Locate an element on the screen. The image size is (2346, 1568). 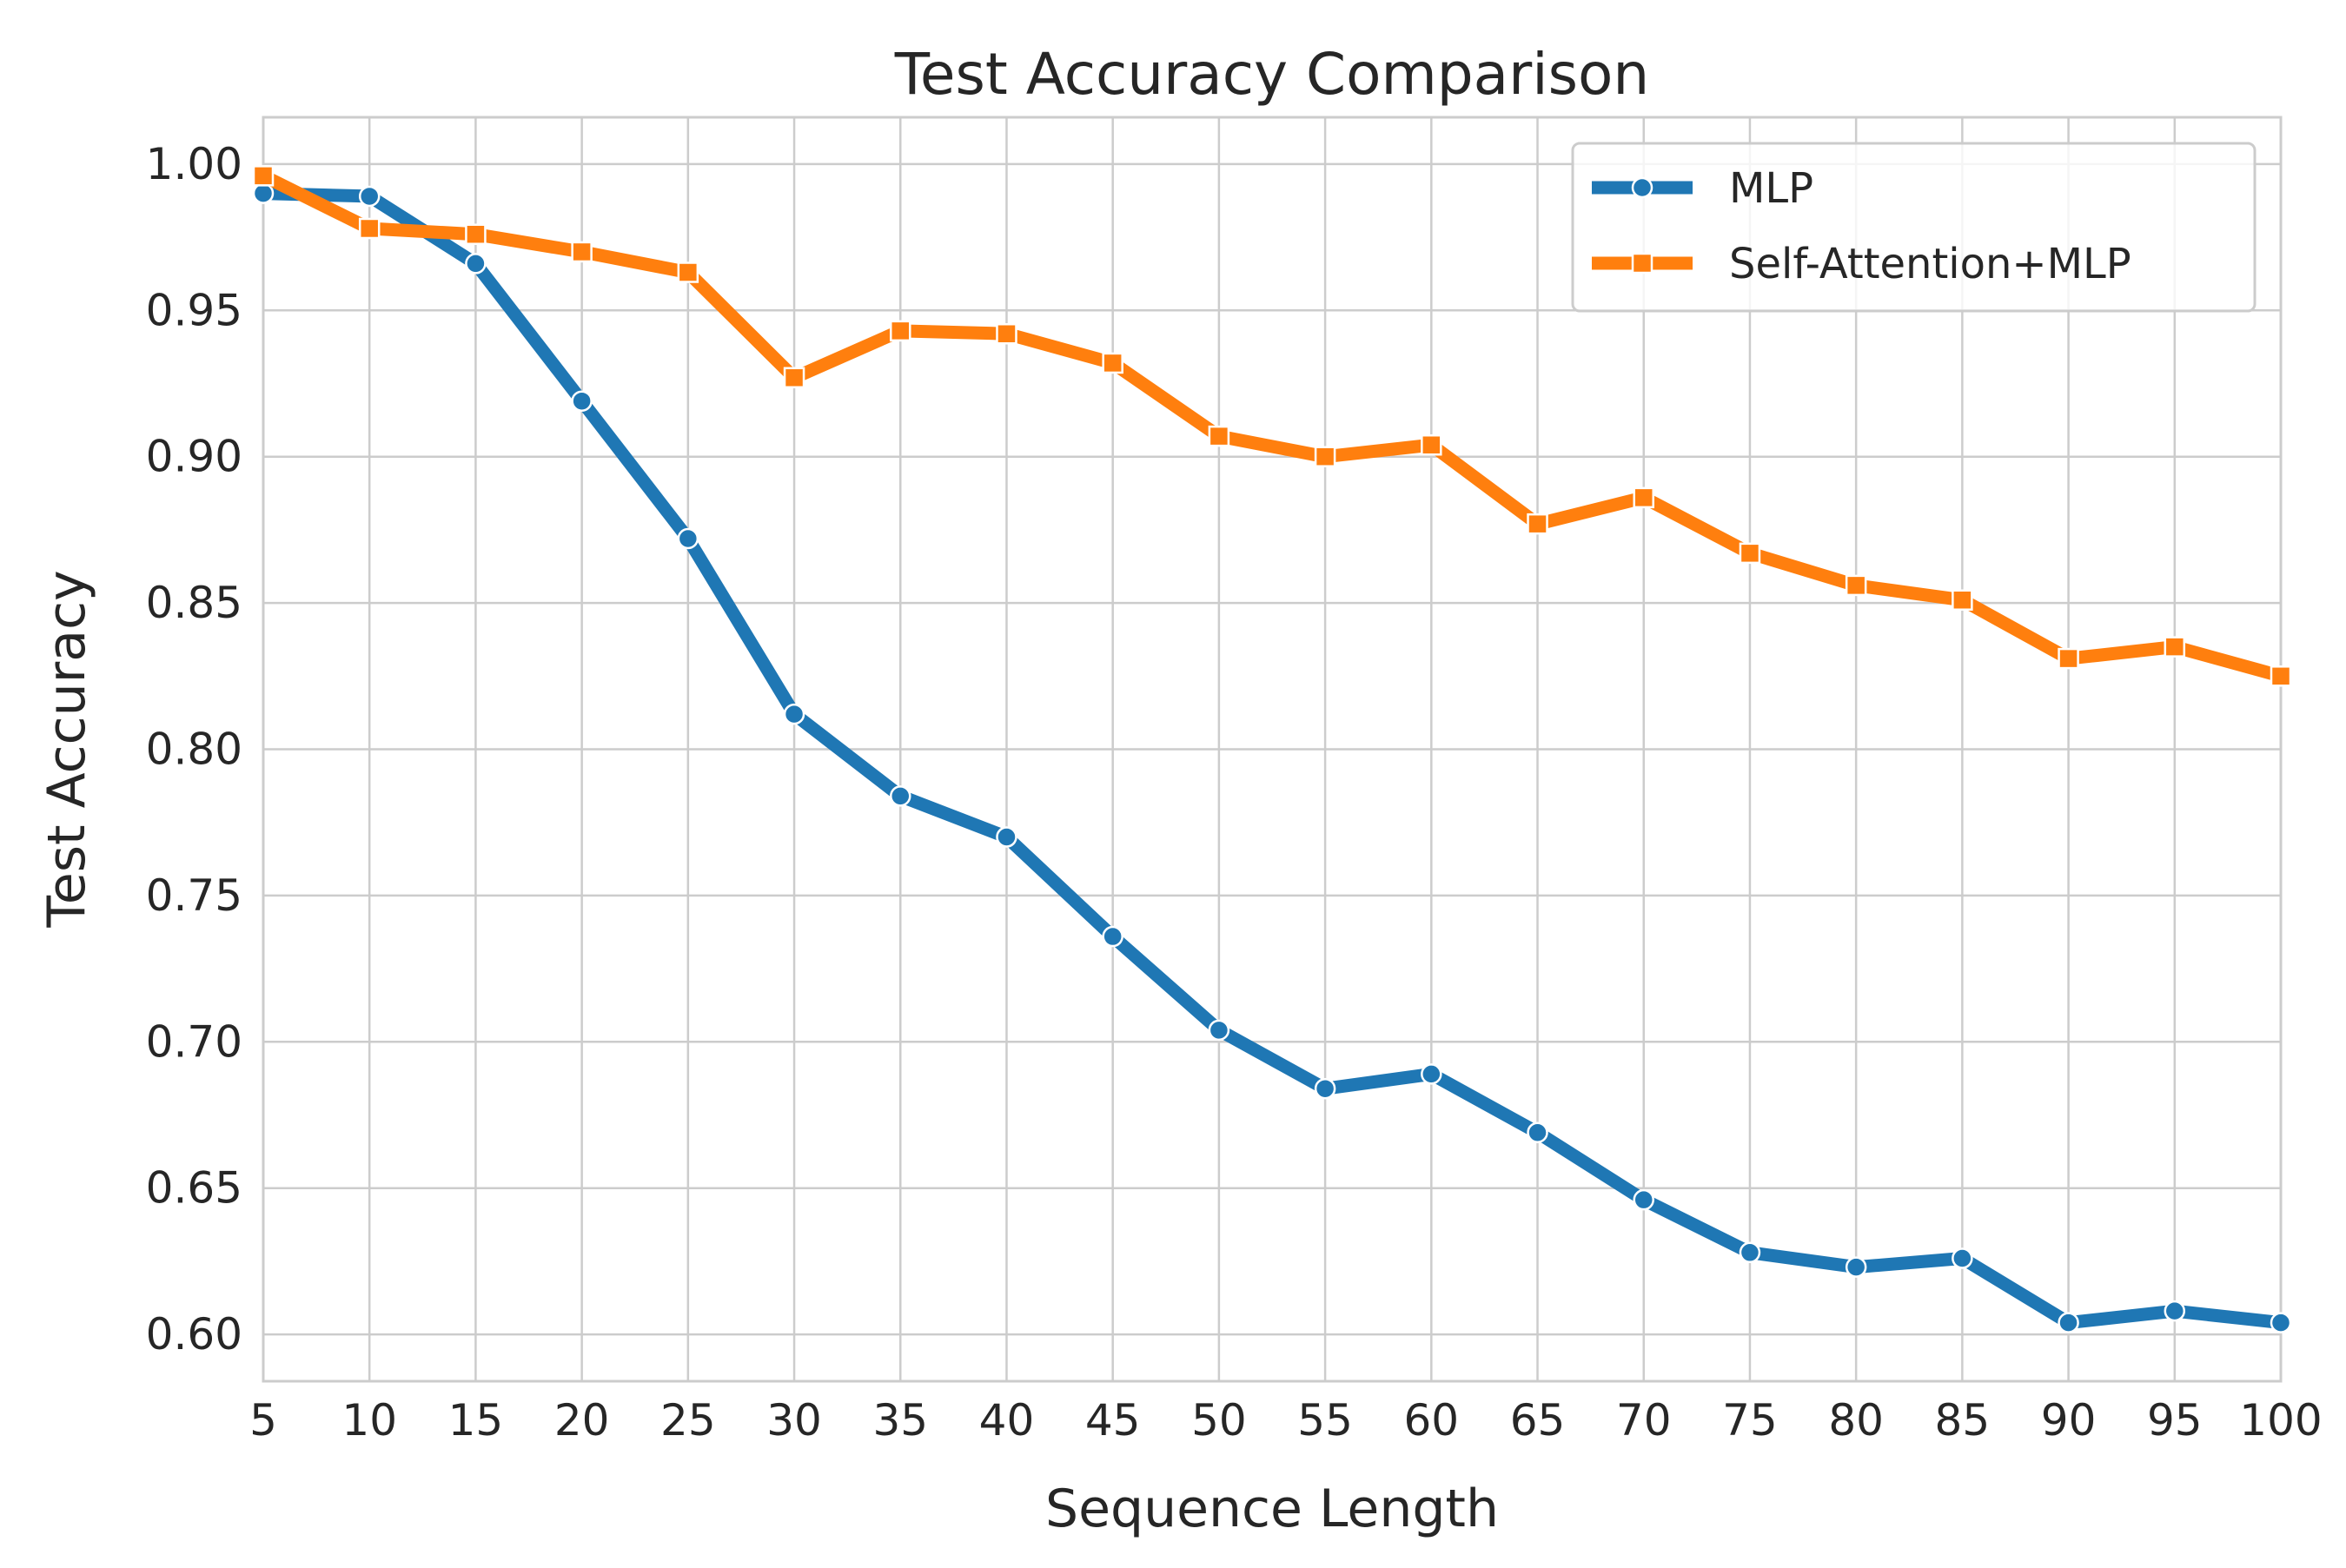
legend: MLP Self-Attention+MLP is located at coordinates (1914, 227).